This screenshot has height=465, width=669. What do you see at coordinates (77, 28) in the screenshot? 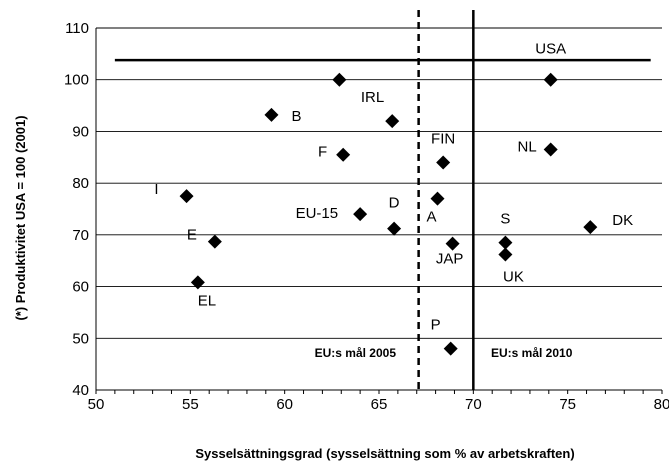
I see `y-tick-label: 110` at bounding box center [77, 28].